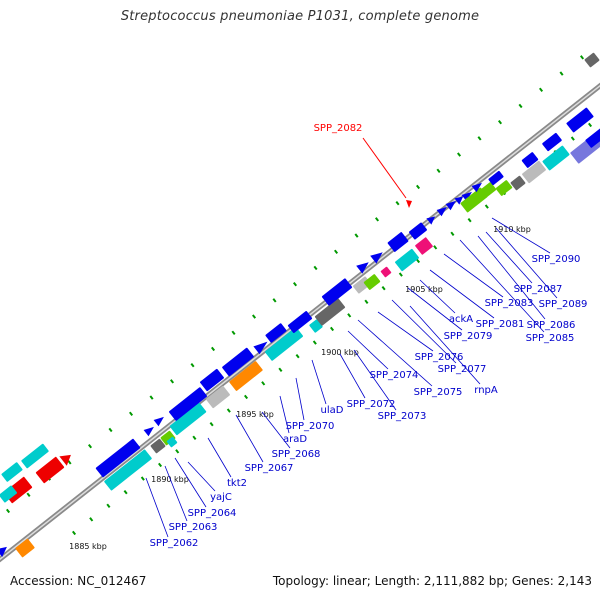 This screenshot has width=600, height=600. Describe the element at coordinates (394, 375) in the screenshot. I see `gene-label: SPP_2074` at that location.